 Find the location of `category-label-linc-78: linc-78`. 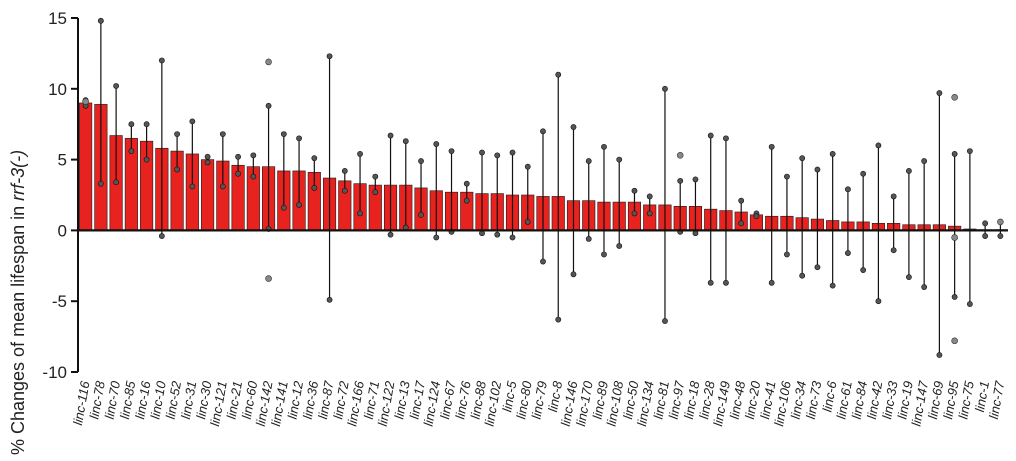

category-label-linc-78: linc-78 is located at coordinates (97, 399).